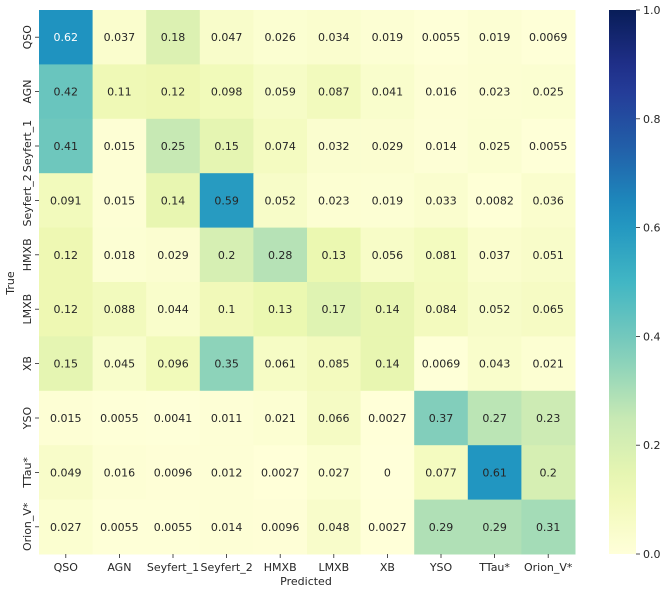 Image resolution: width=665 pixels, height=593 pixels. I want to click on cell-value-label: 0.026, so click(280, 37).